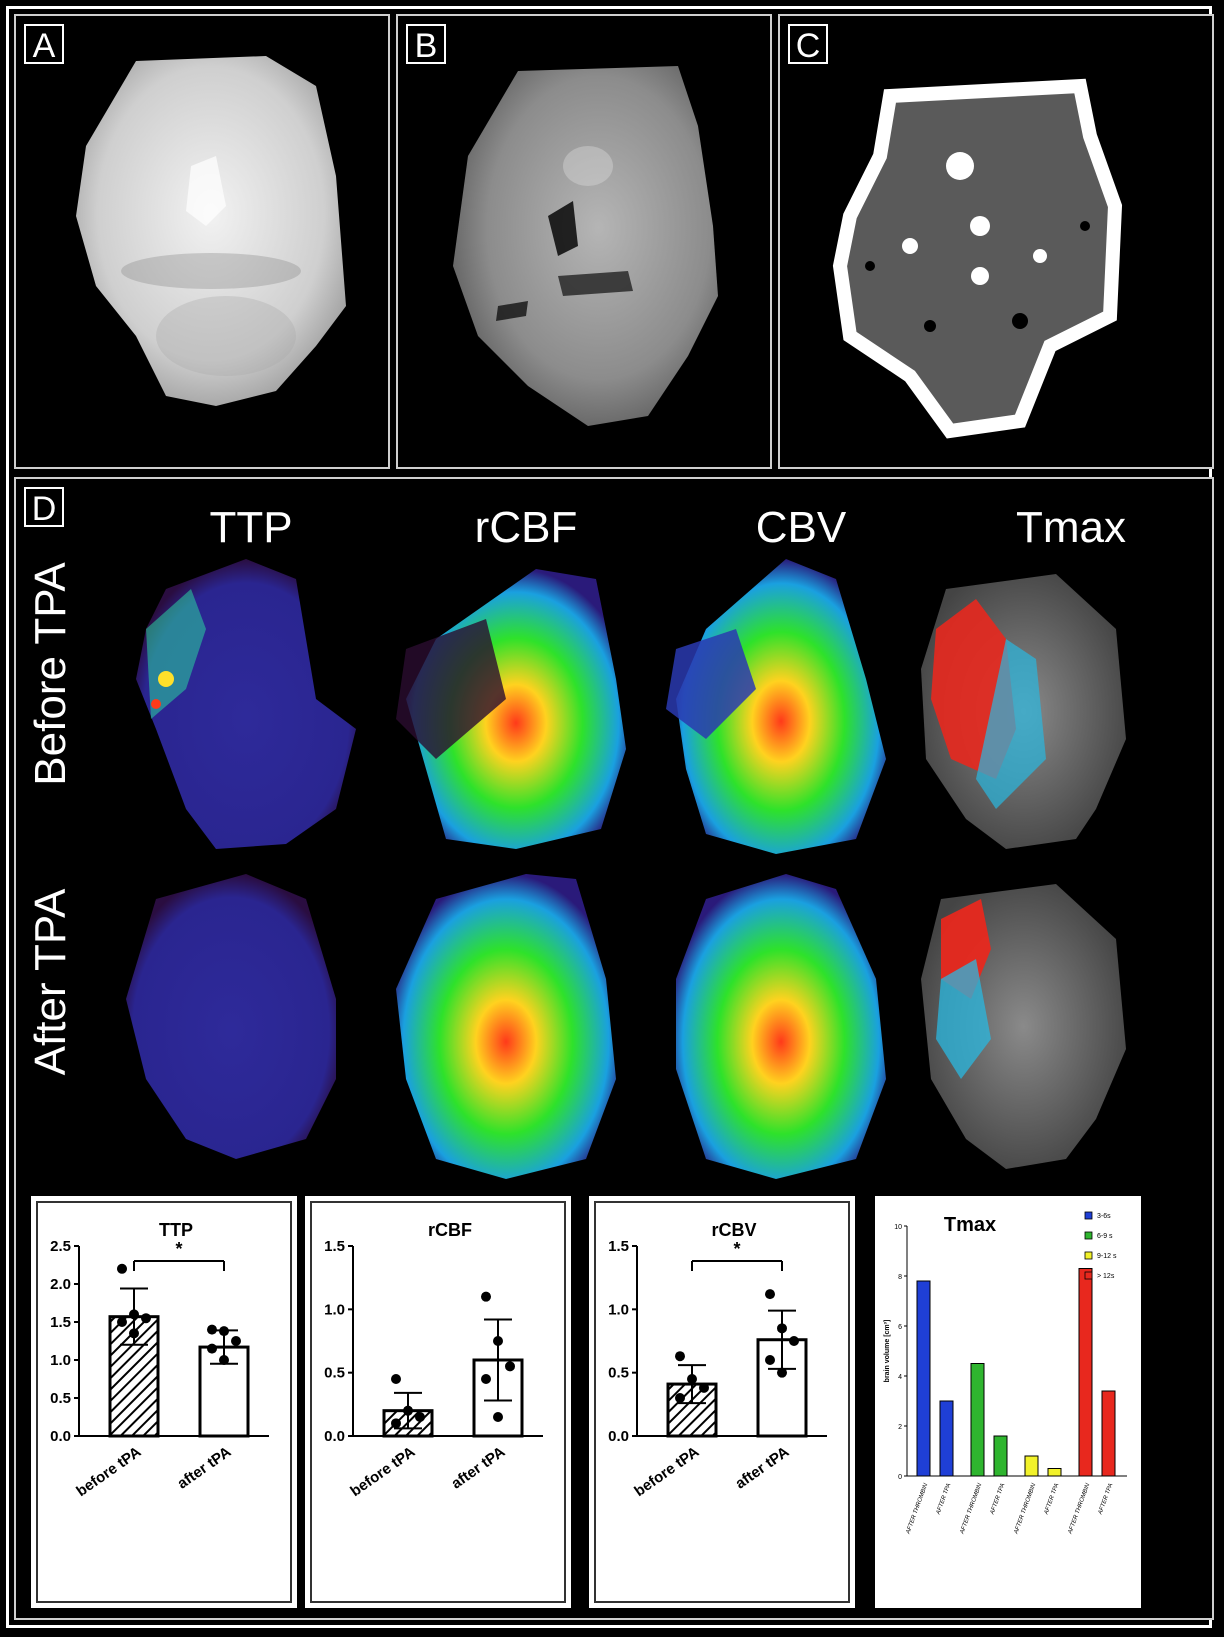  I want to click on panel-c: C, so click(996, 241).